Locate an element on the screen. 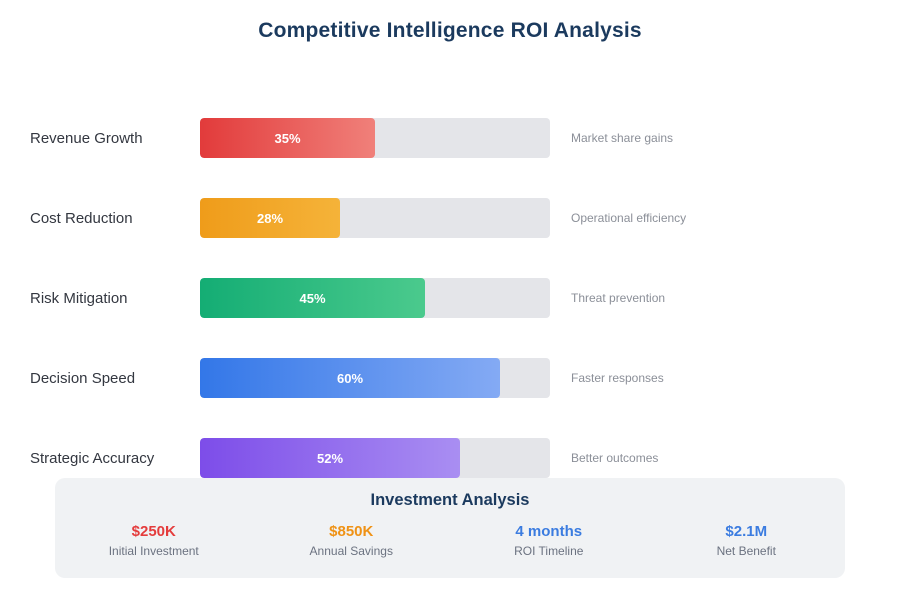 The width and height of the screenshot is (900, 600). bar-row-risk-mitigation: Risk Mitigation 45% Threat prevention is located at coordinates (450, 298).